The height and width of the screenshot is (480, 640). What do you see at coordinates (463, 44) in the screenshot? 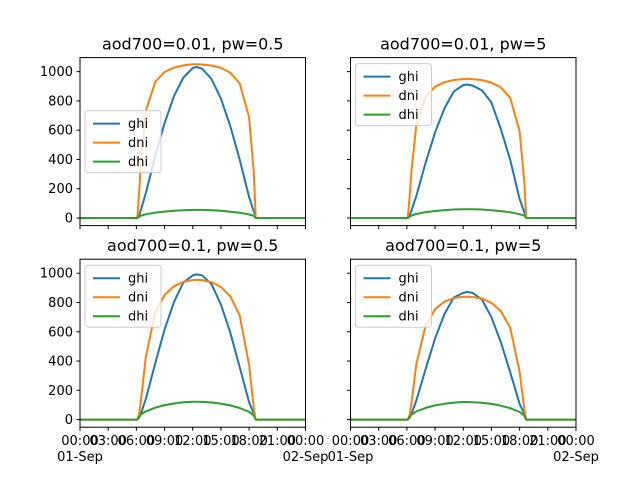
I see `subplot-title: aod700=0.01, pw=5` at bounding box center [463, 44].